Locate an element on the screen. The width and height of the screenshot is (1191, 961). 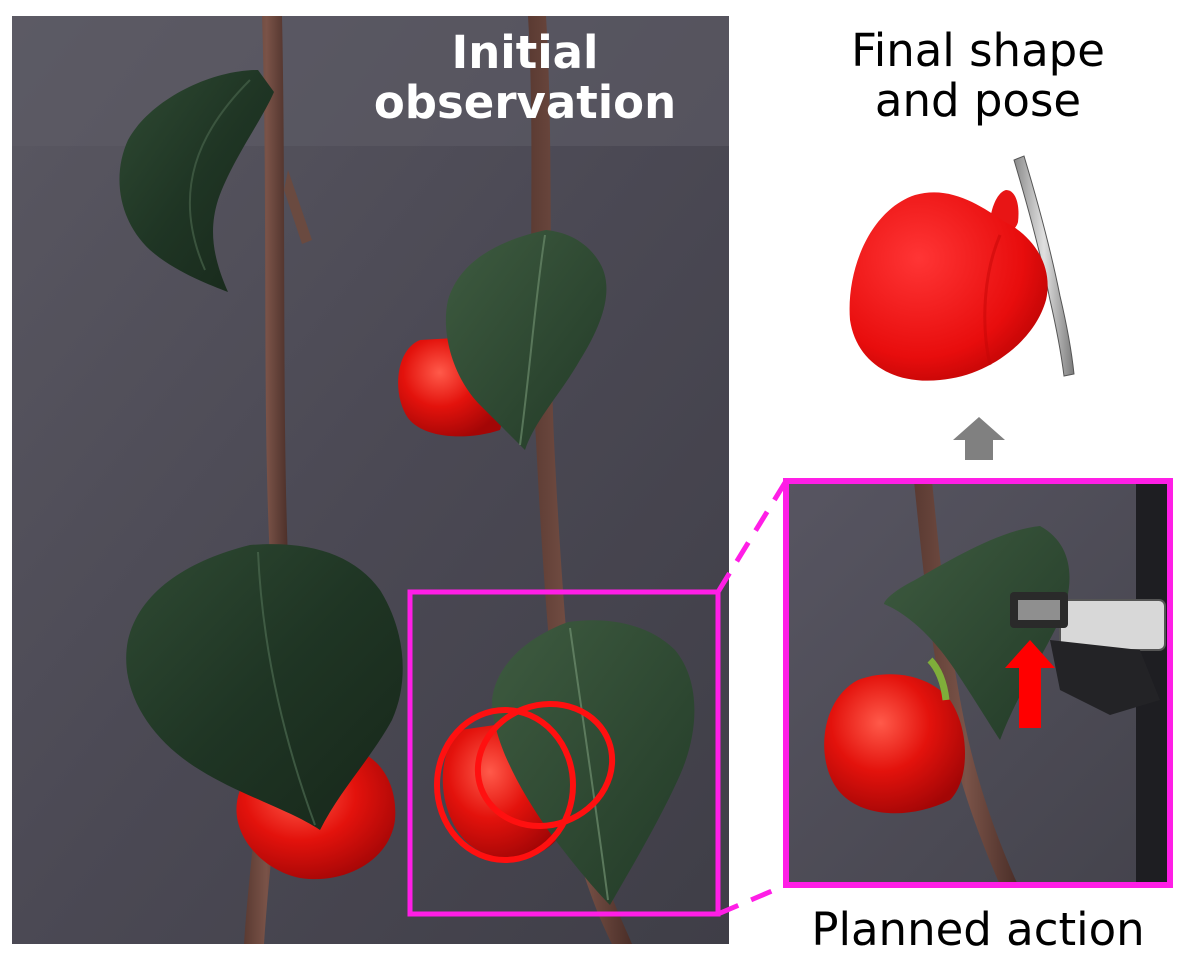
initial-label-line1: Initial is located at coordinates (525, 52).